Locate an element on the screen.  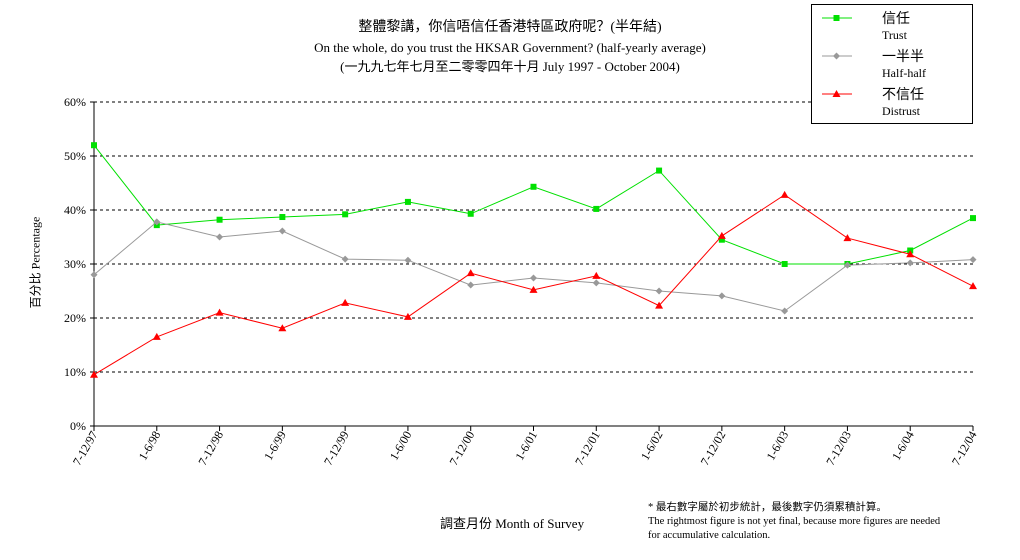
x-tick-label: 1-6/04 is located at coordinates (903, 446).